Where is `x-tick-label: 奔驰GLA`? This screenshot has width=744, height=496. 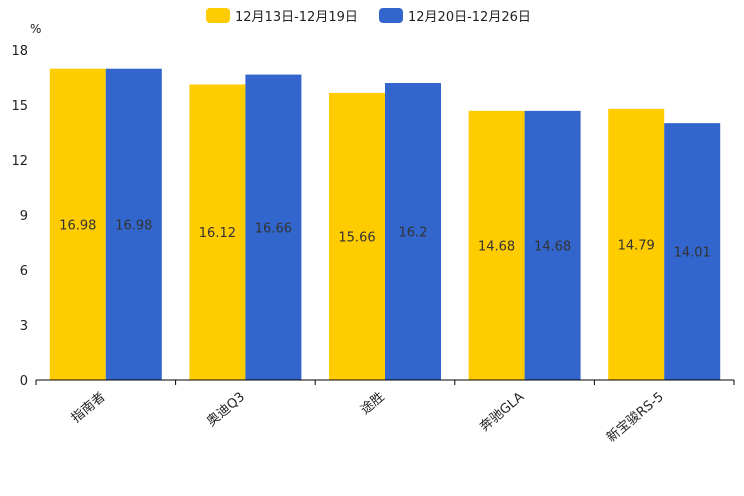 x-tick-label: 奔驰GLA is located at coordinates (502, 412).